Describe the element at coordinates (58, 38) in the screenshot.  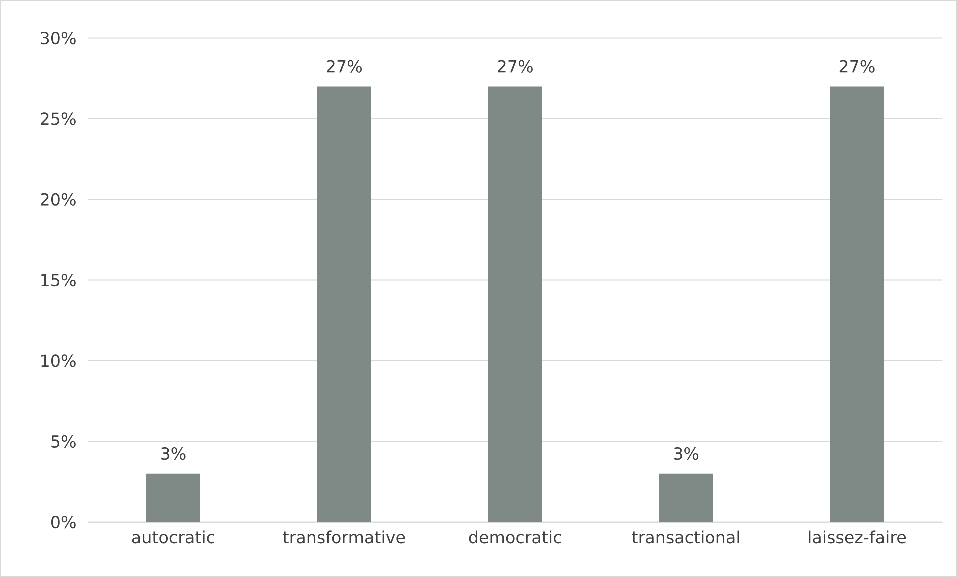
I see `y-tick-label: 30%` at that location.